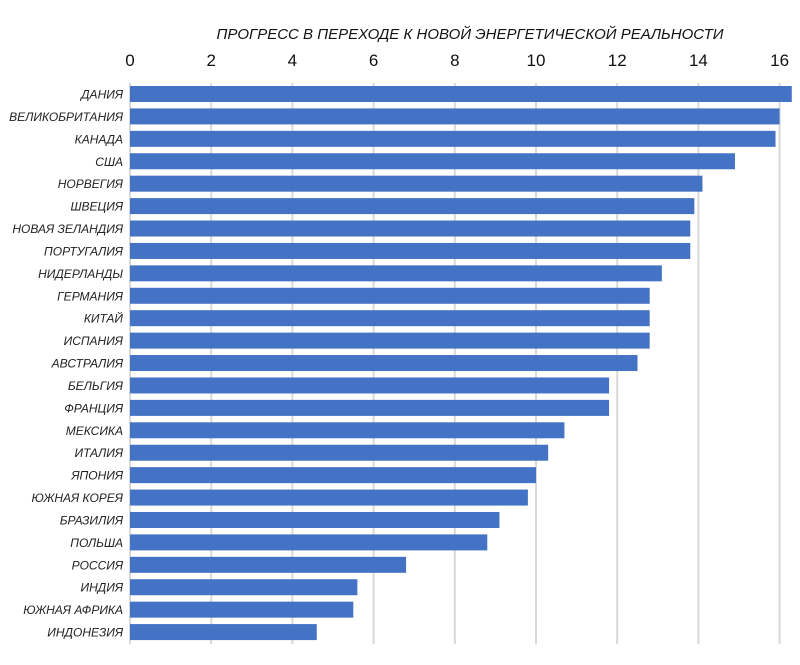  I want to click on category-label: НОРВЕГИЯ, so click(91, 184).